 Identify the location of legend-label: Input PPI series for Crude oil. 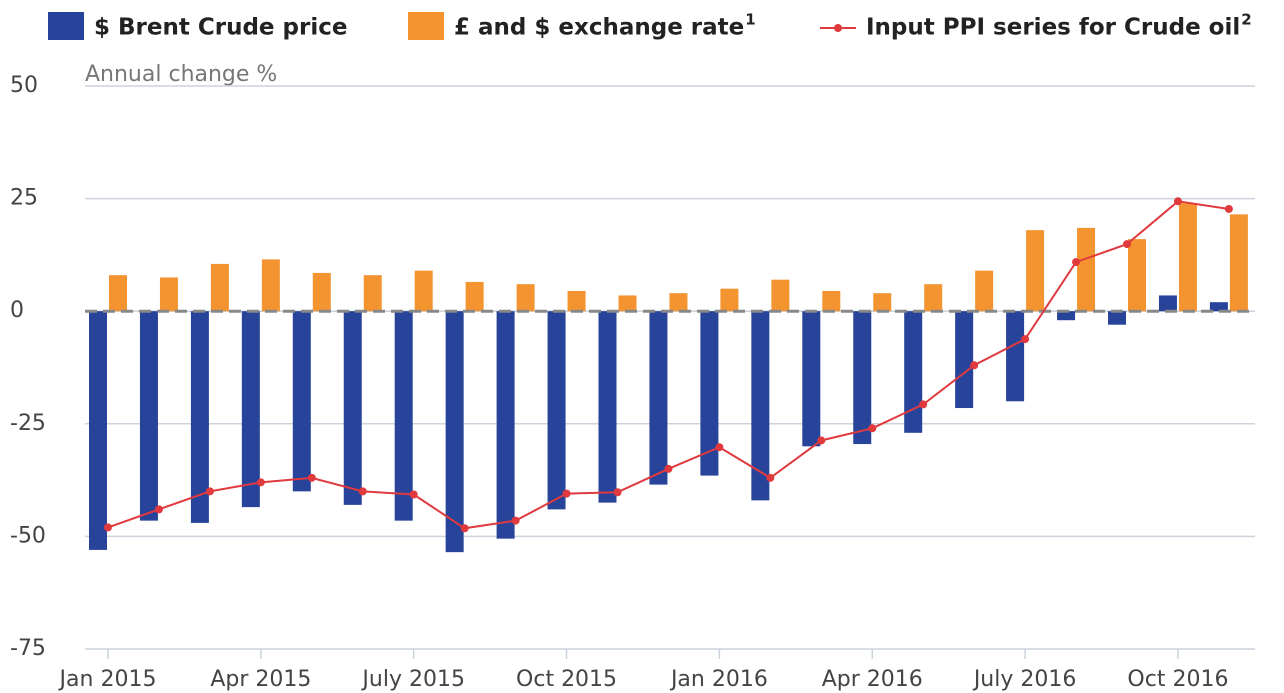
(1053, 28).